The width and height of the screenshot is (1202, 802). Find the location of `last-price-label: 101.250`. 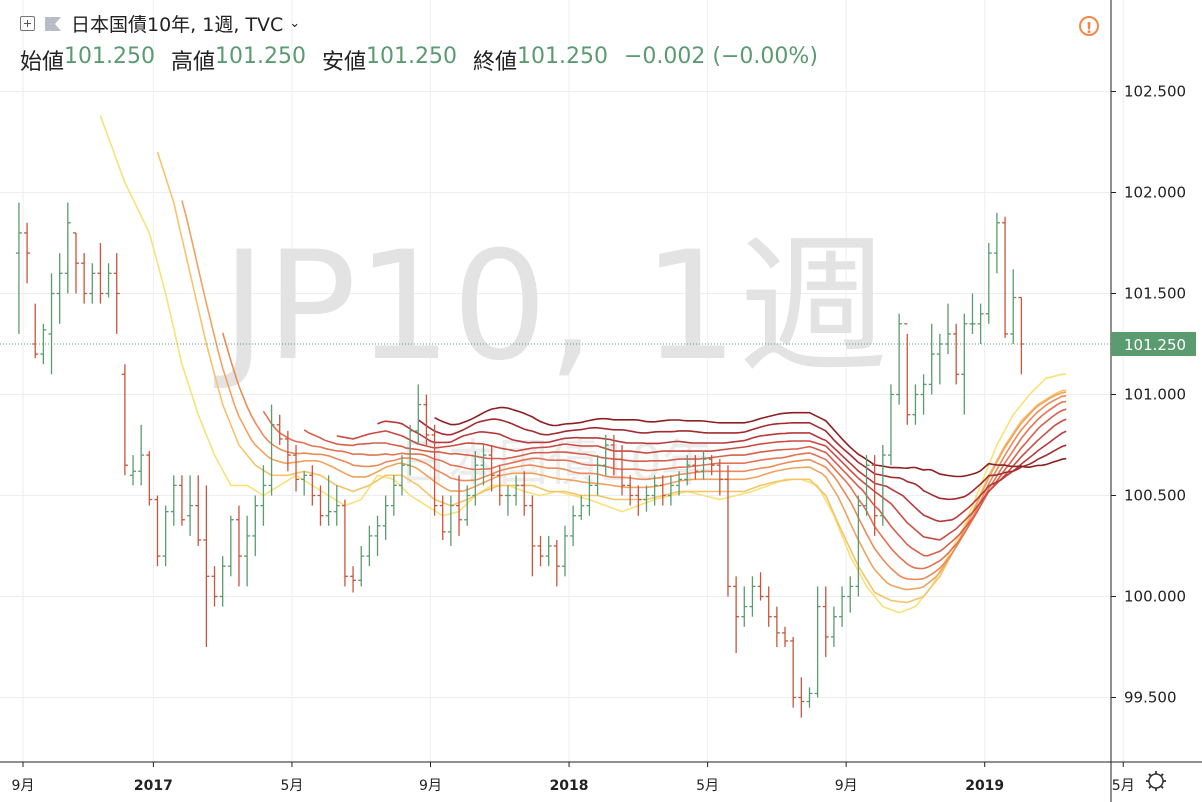

last-price-label: 101.250 is located at coordinates (1155, 345).